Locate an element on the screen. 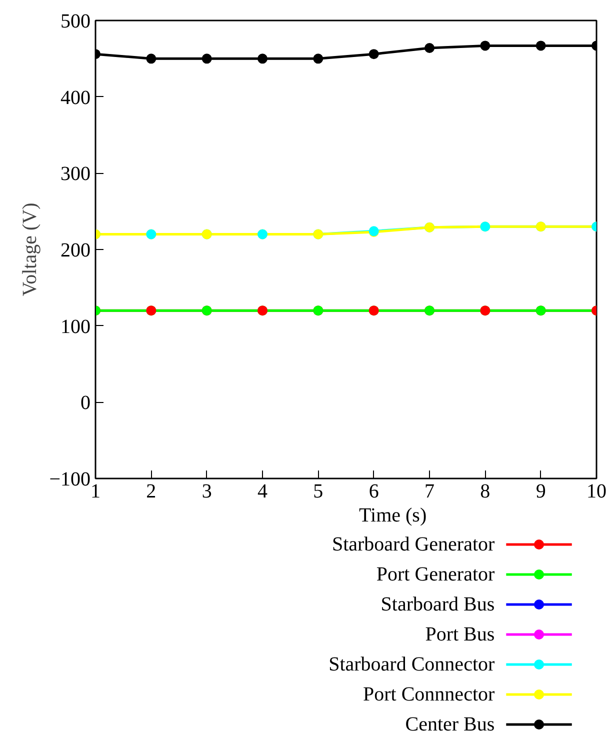 This screenshot has height=744, width=614. y-tick-label: 200 is located at coordinates (75, 251).